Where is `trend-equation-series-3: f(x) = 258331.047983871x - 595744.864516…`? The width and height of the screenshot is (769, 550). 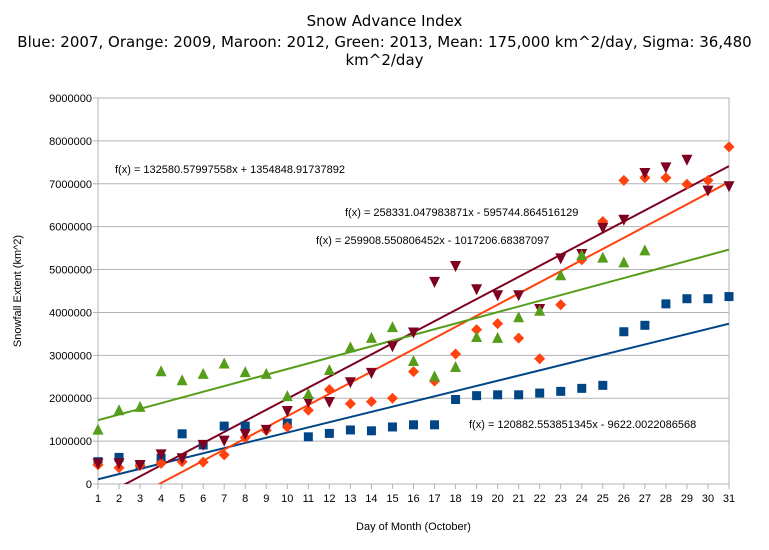
trend-equation-series-3: f(x) = 258331.047983871x - 595744.864516… is located at coordinates (461, 213).